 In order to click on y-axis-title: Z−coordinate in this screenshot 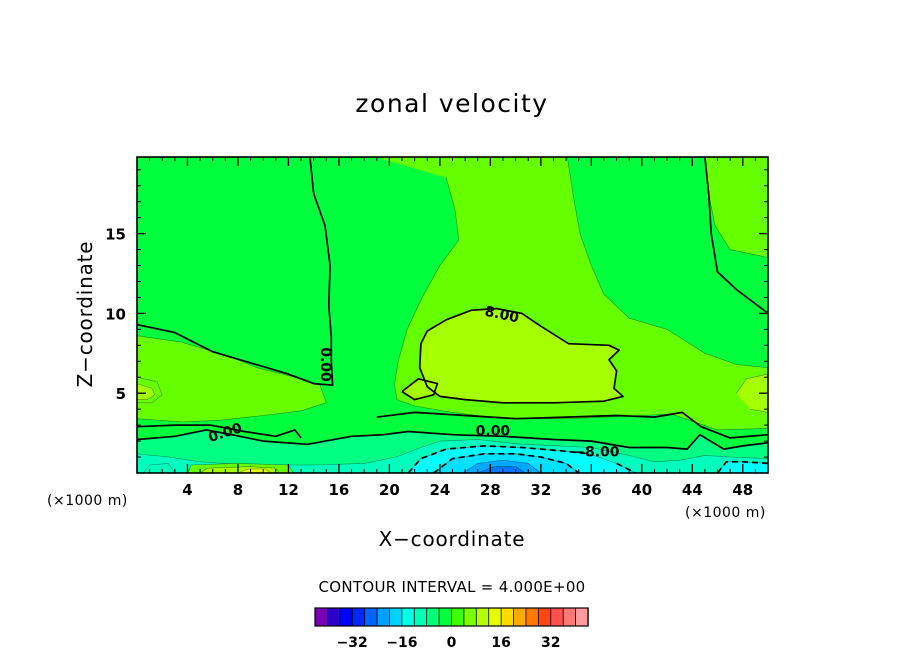, I will do `click(85, 314)`.